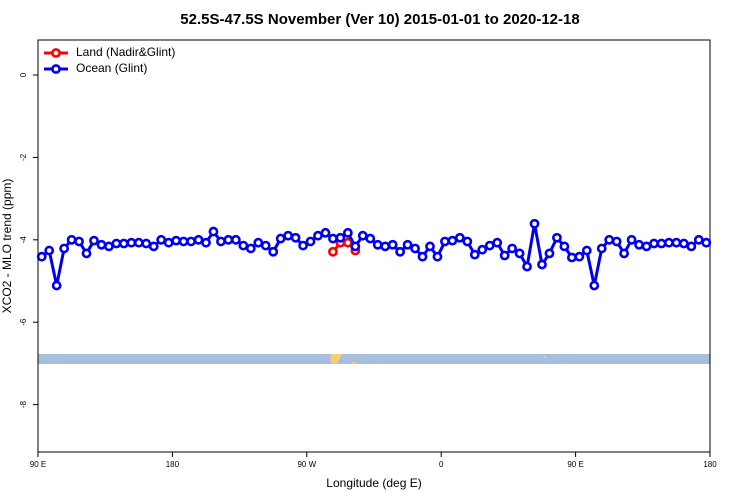 The image size is (750, 500). I want to click on y-tick-label: -8, so click(23, 405).